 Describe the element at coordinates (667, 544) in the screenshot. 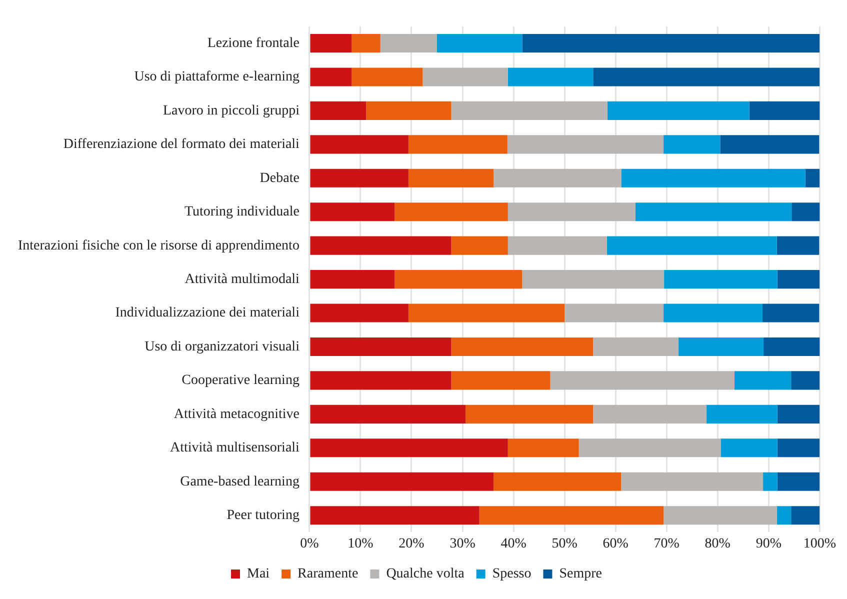

I see `x-tick-label: 70%` at that location.